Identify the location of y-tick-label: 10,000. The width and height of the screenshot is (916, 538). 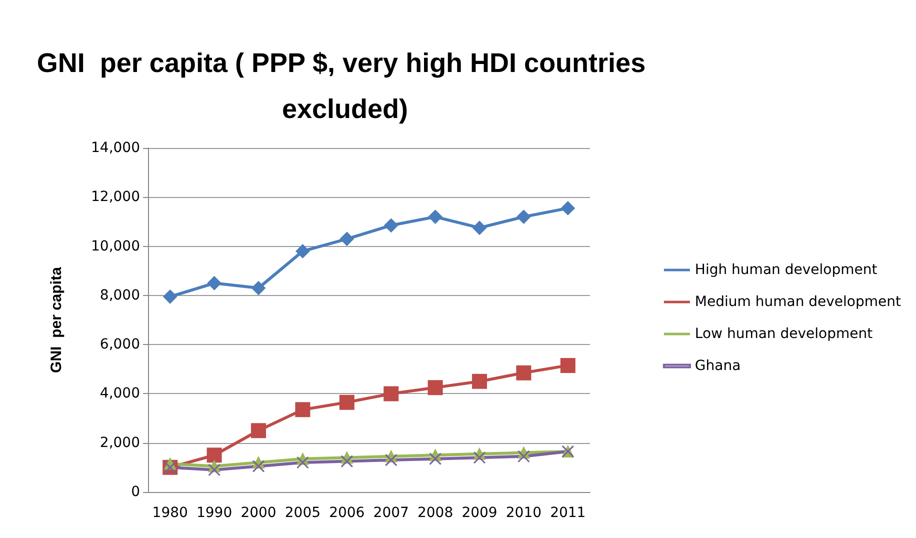
(115, 246).